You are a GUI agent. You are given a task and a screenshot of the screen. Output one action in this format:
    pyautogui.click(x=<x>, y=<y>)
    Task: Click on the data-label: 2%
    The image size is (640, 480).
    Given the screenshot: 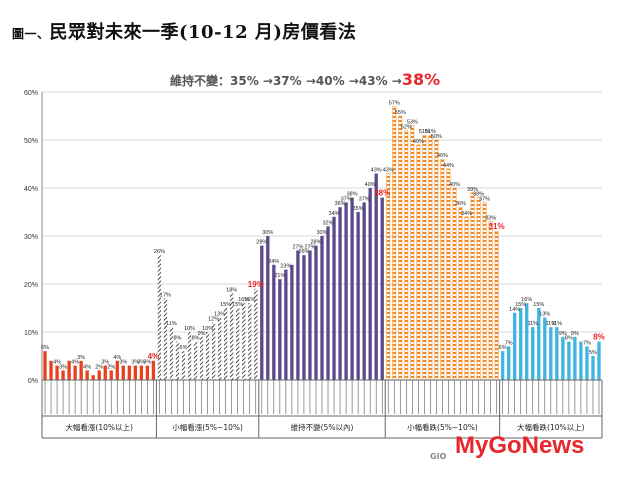 What is the action you would take?
    pyautogui.click(x=99, y=367)
    